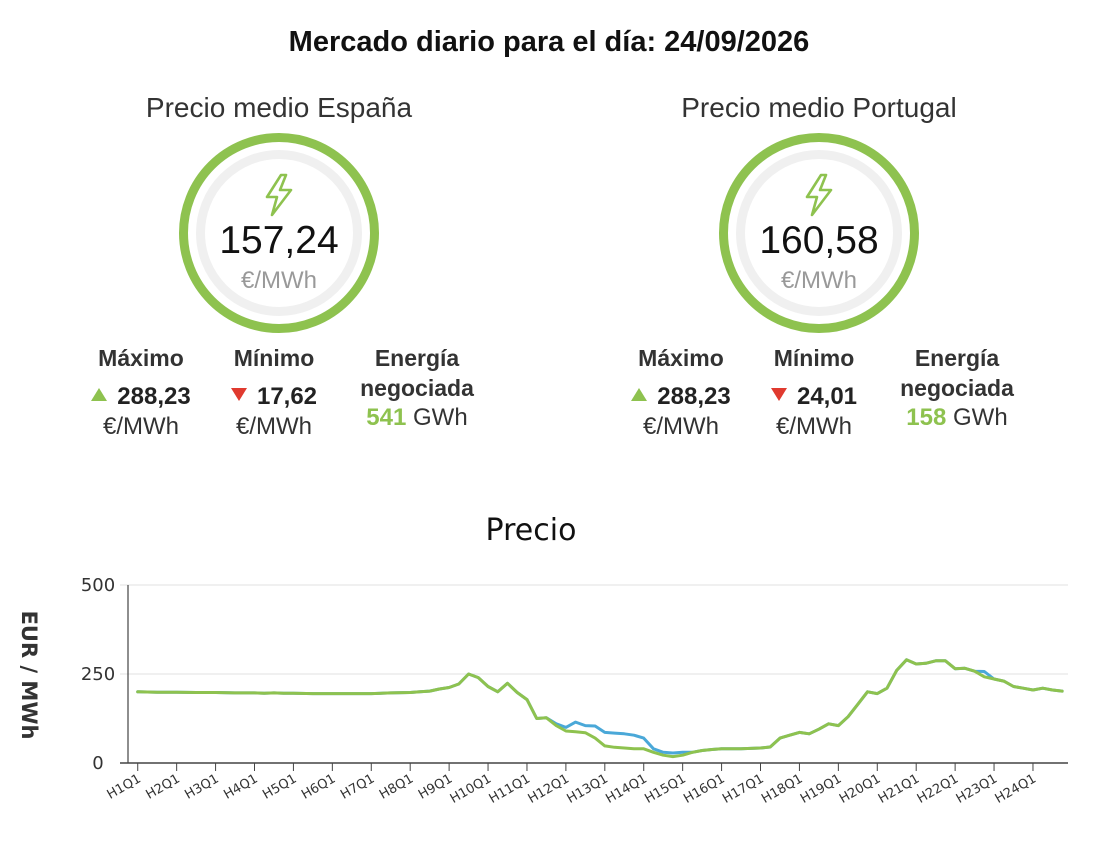  What do you see at coordinates (665, 788) in the screenshot?
I see `x-tick-label: H15Q1` at bounding box center [665, 788].